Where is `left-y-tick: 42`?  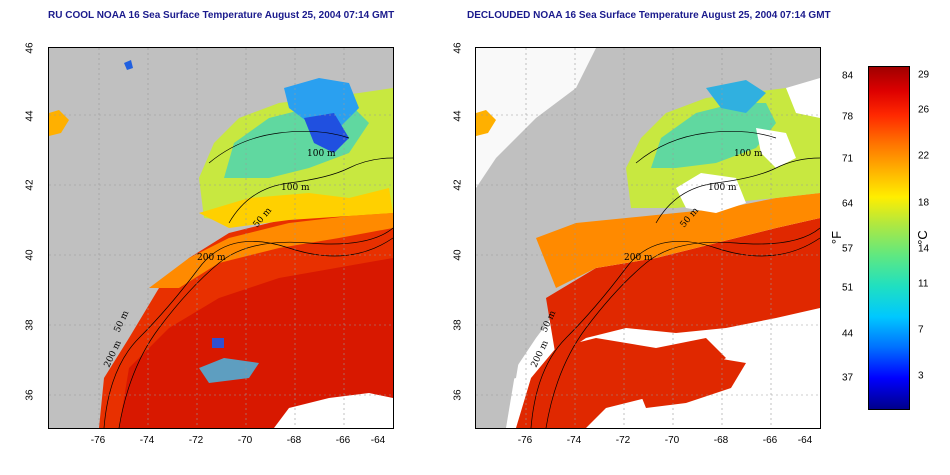
left-y-tick: 42 is located at coordinates (30, 185).